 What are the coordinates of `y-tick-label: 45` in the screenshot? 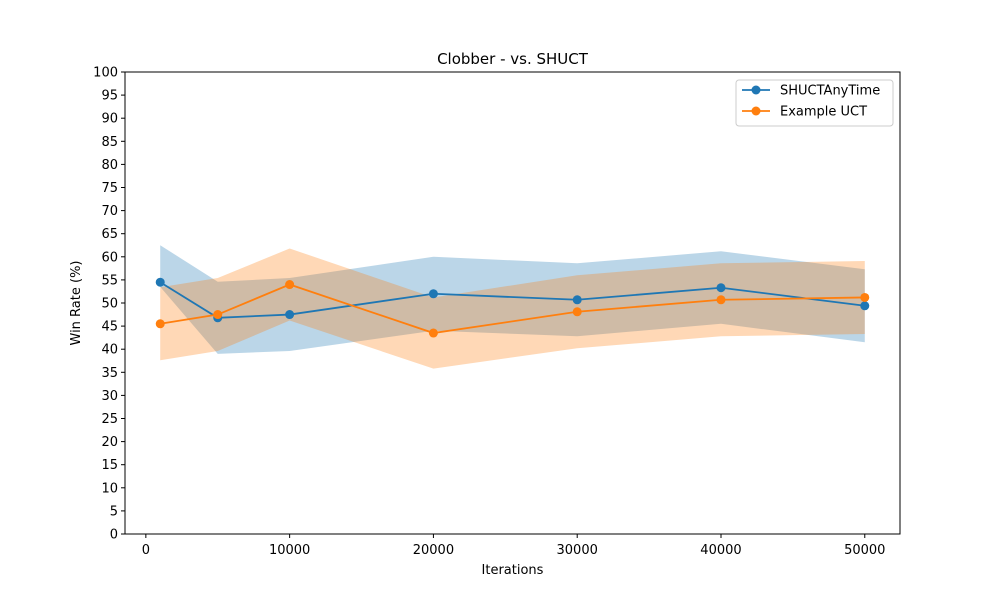 It's located at (109, 327).